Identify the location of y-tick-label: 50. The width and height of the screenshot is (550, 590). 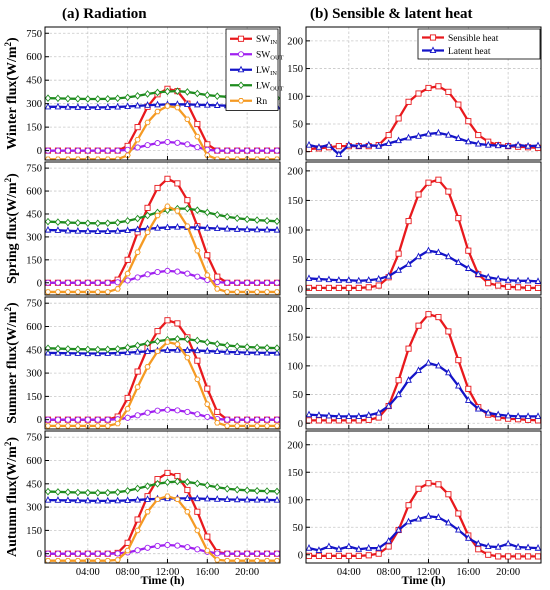
(298, 395).